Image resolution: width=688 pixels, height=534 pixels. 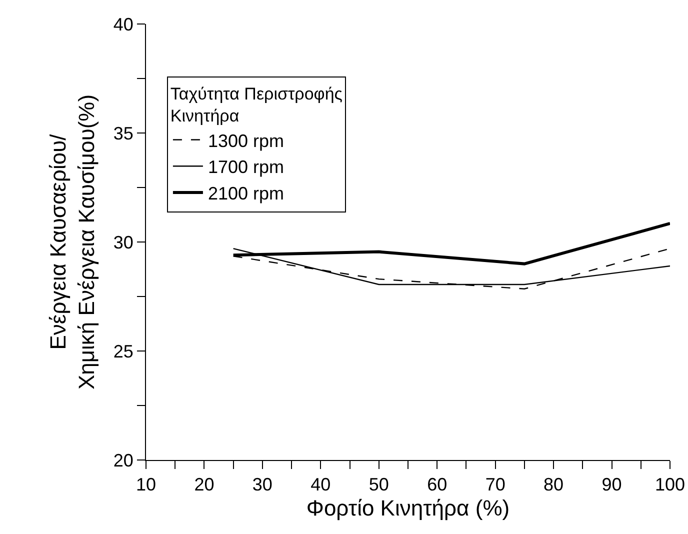 What do you see at coordinates (495, 484) in the screenshot?
I see `x-tick-label: 70` at bounding box center [495, 484].